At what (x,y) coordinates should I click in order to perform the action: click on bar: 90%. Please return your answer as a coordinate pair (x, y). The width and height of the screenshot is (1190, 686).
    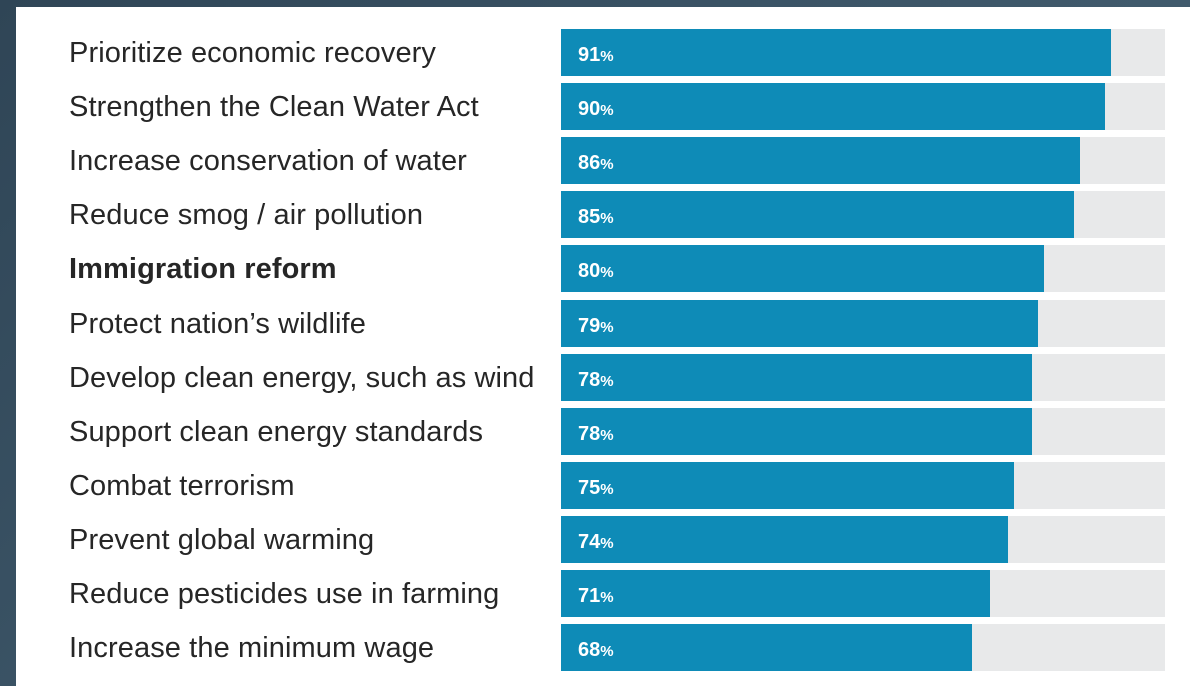
    Looking at the image, I should click on (833, 107).